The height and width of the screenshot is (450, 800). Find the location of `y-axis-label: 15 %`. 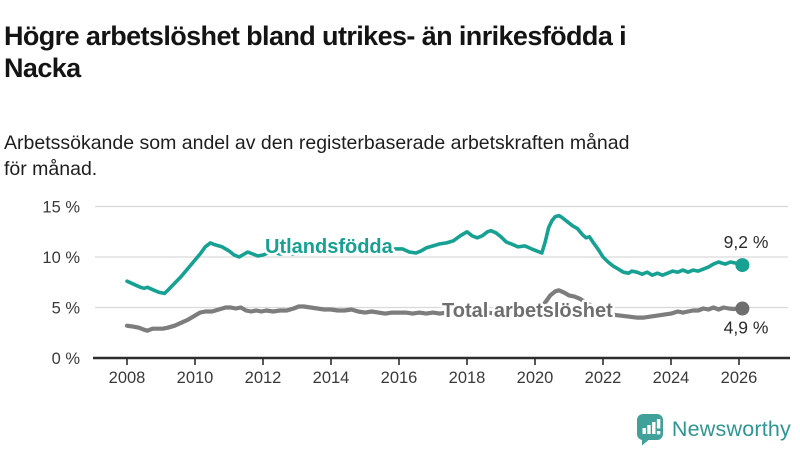

y-axis-label: 15 % is located at coordinates (61, 208).